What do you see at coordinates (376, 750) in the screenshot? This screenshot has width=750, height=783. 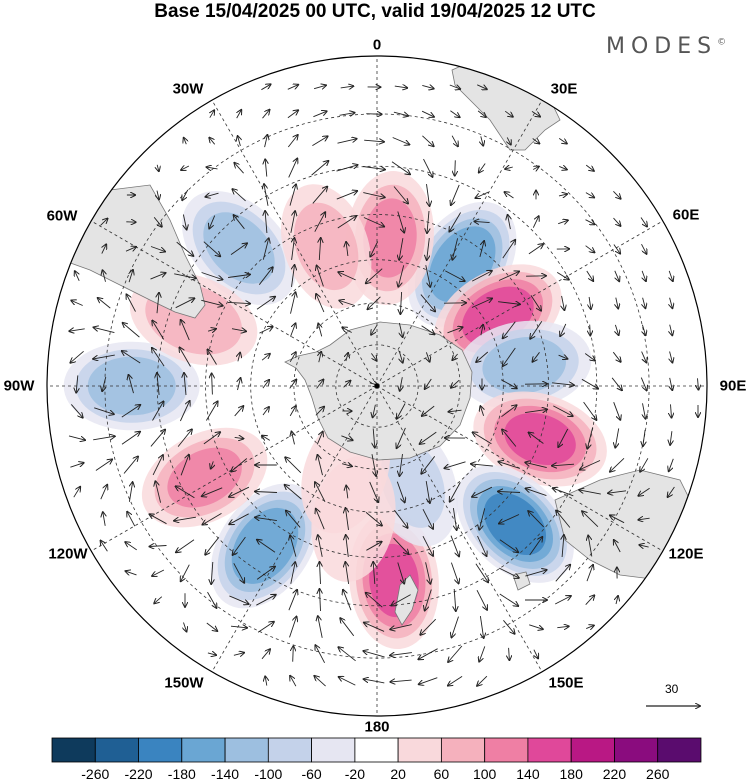 I see `colorbar` at bounding box center [376, 750].